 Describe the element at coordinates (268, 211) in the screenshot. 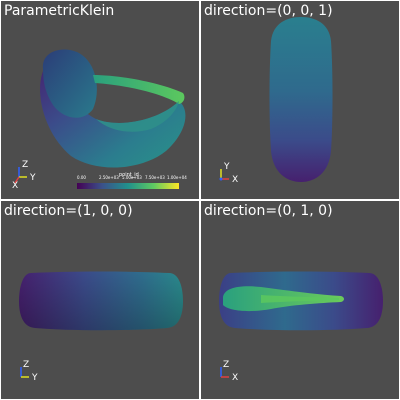

I see `viewport-title: direction=(0, 1, 0)` at that location.